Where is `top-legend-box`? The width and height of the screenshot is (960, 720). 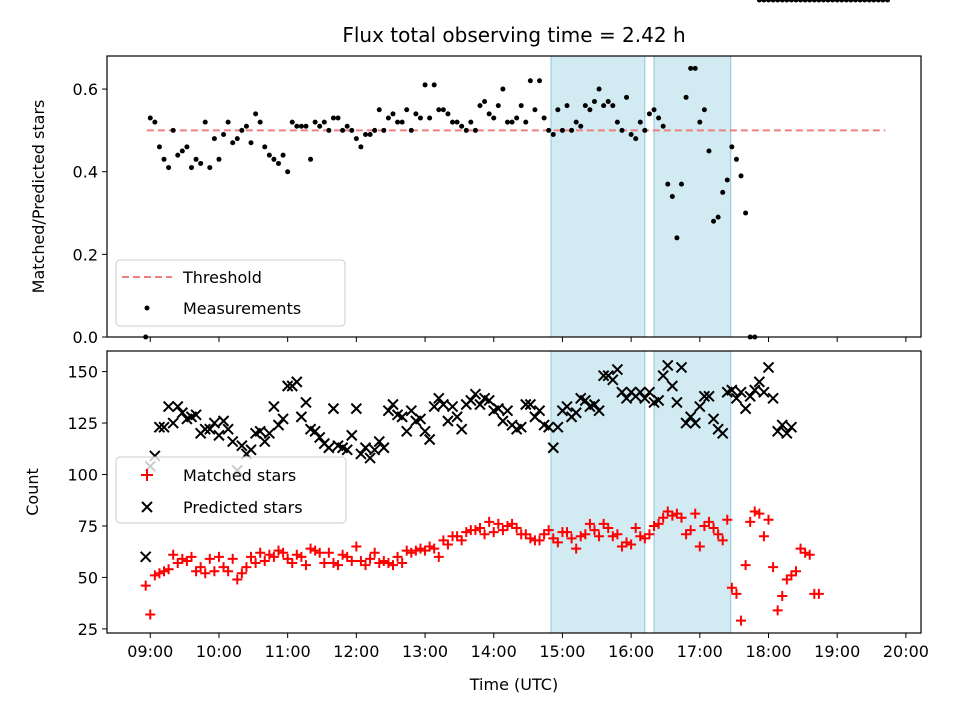
top-legend-box is located at coordinates (230, 293).